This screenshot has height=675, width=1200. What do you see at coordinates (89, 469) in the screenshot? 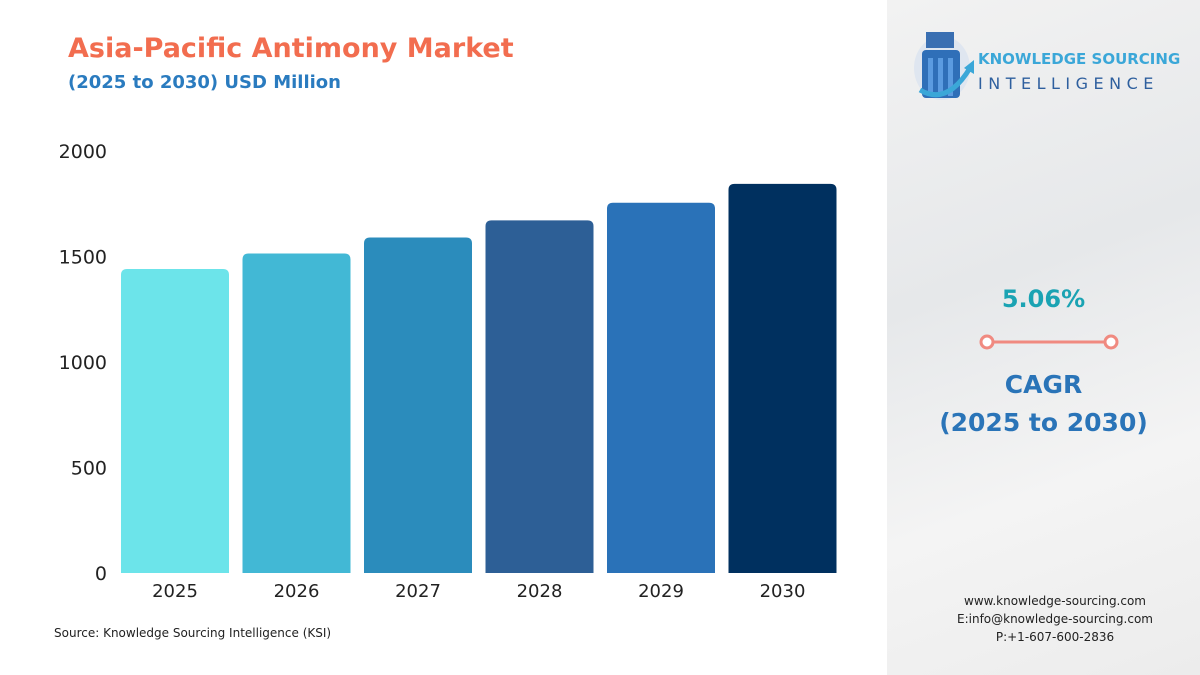
I see `y-tick-label: 500` at bounding box center [89, 469].